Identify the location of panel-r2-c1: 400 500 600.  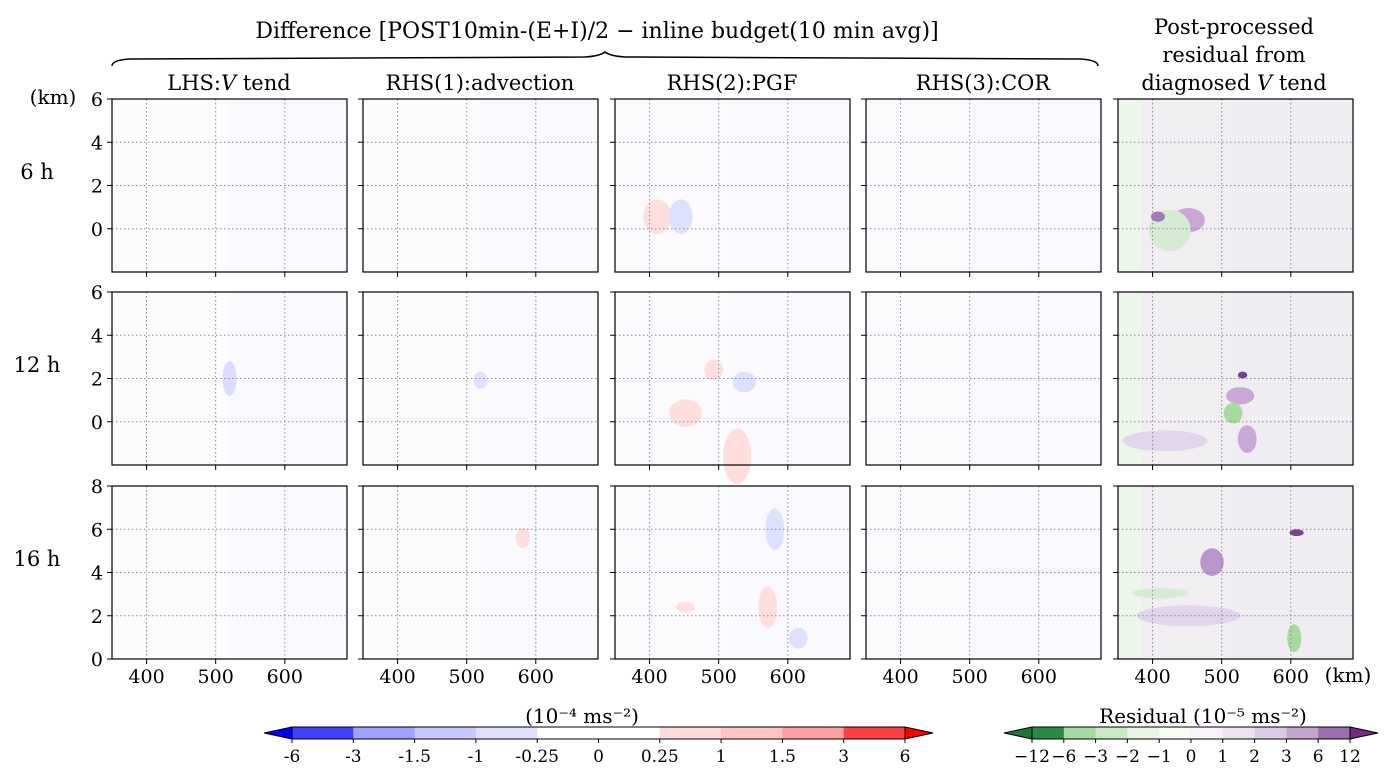
(478, 586).